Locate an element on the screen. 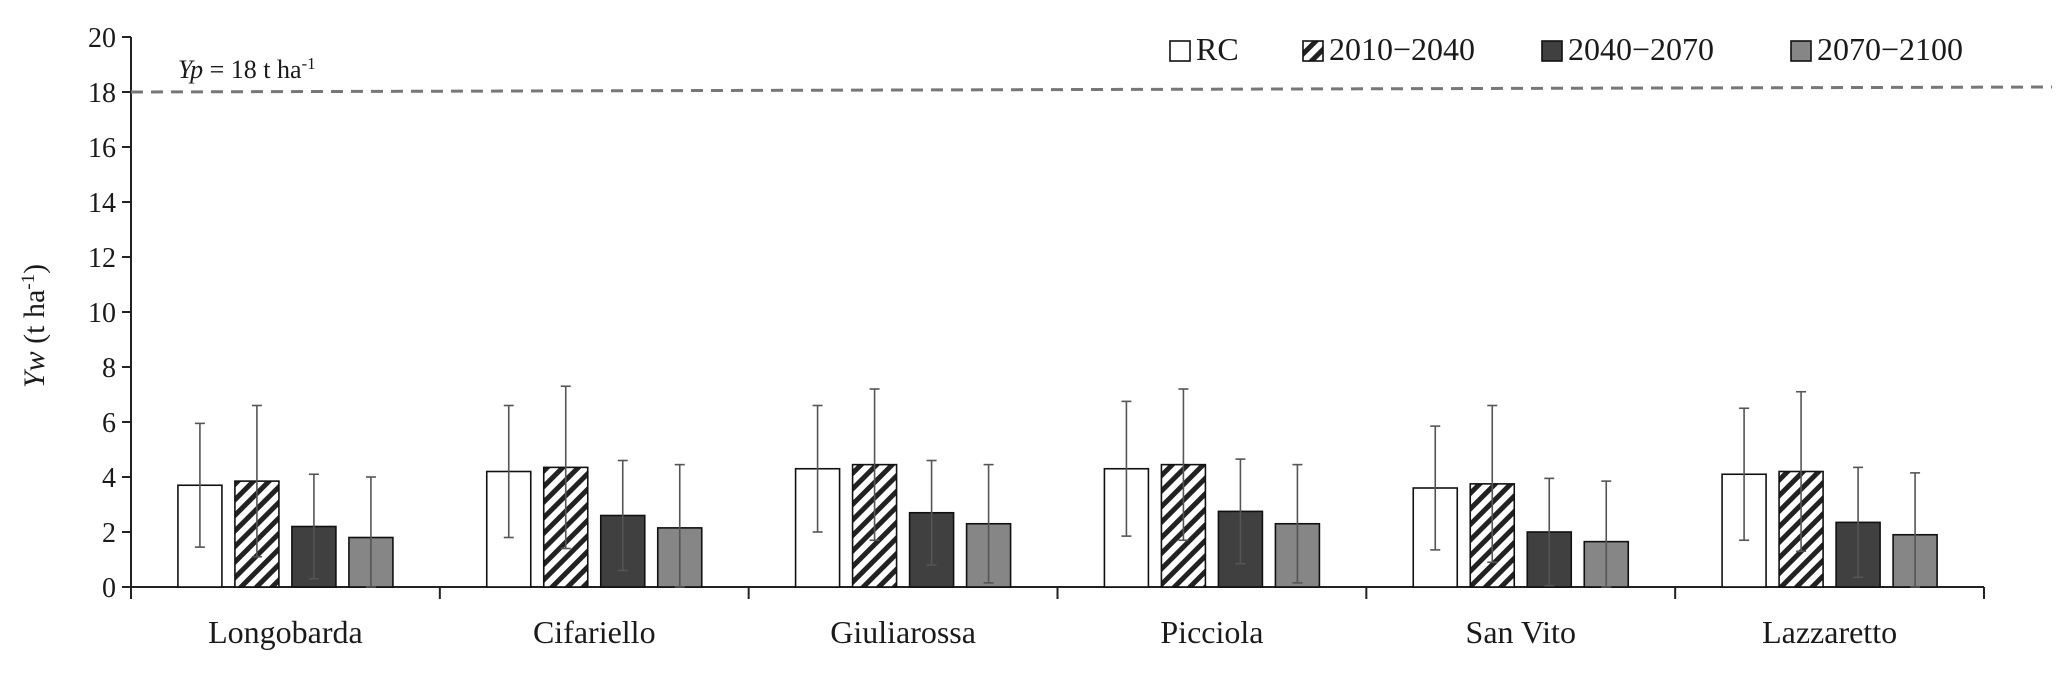  y-tick-label: 18 is located at coordinates (102, 93).